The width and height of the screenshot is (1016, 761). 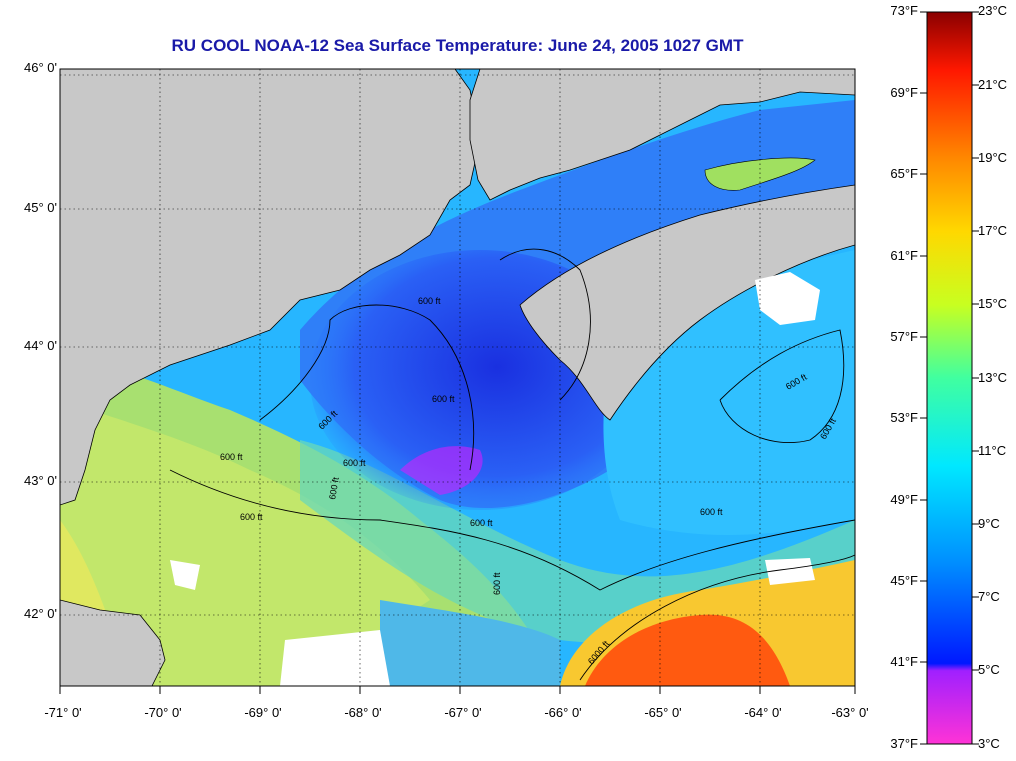 What do you see at coordinates (989, 669) in the screenshot?
I see `colorbar-c-label: 5°C` at bounding box center [989, 669].